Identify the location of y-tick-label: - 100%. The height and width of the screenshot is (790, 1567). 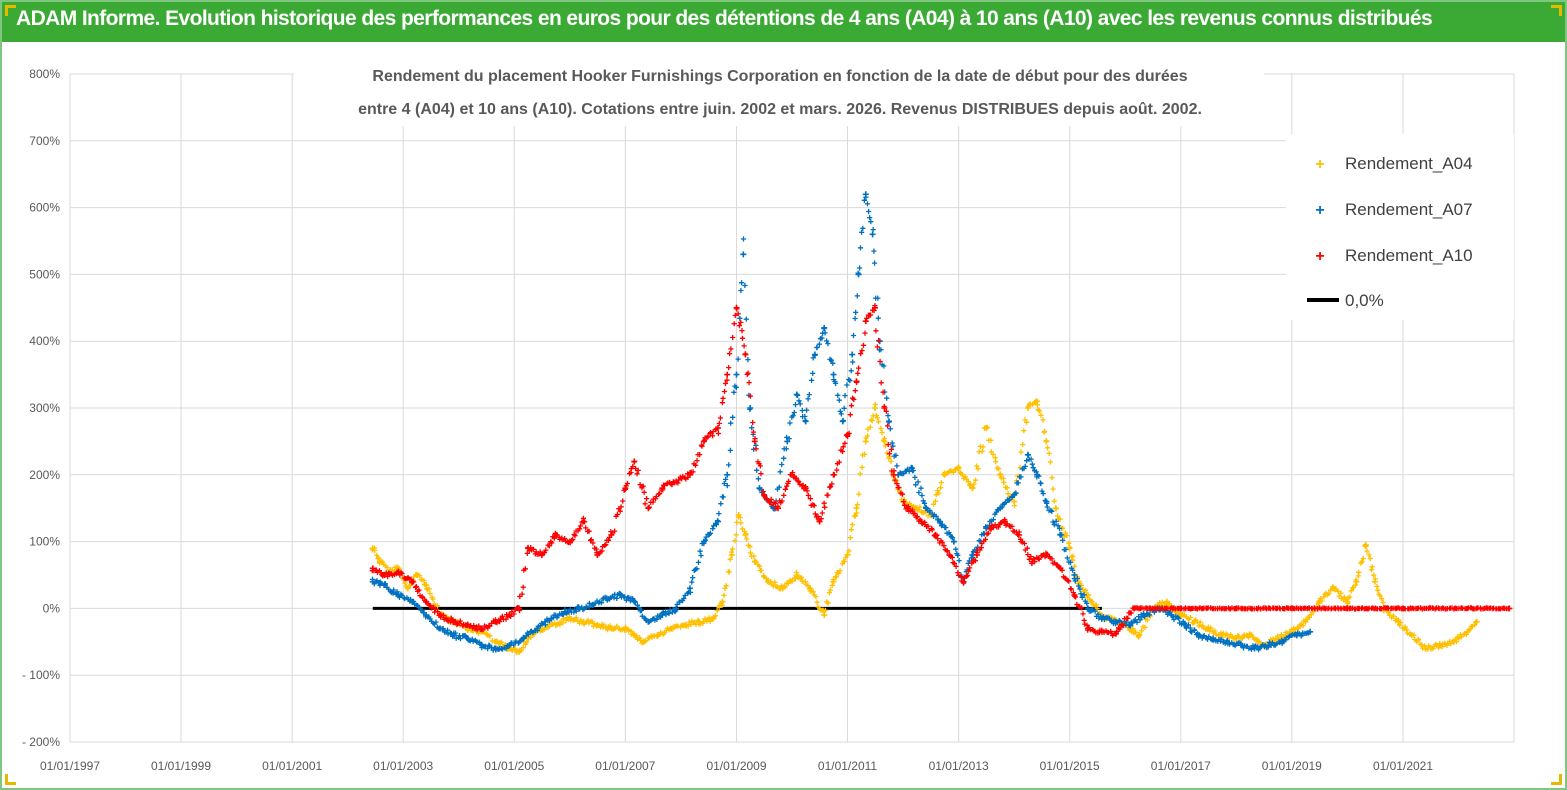
(41, 675).